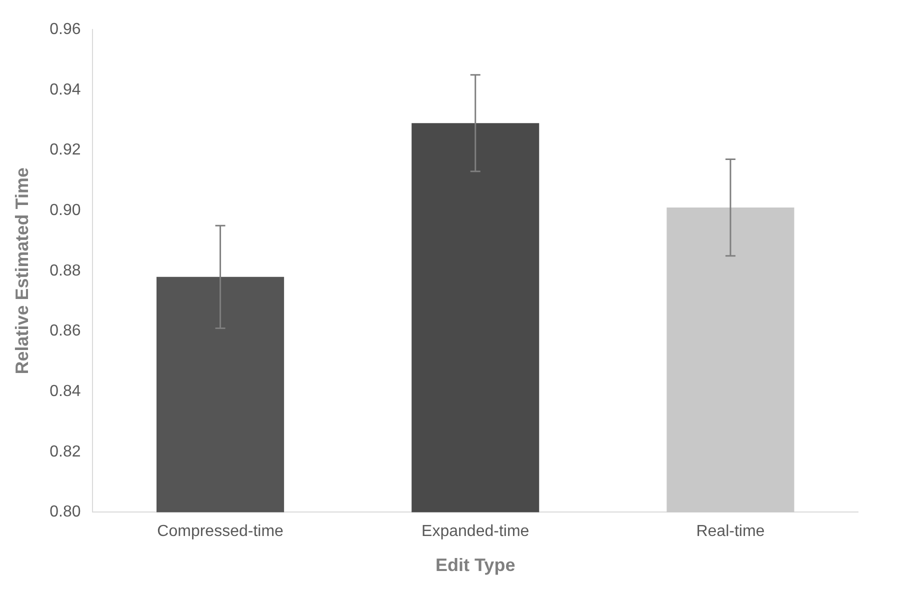 Image resolution: width=906 pixels, height=589 pixels. I want to click on x-tick-label: Expanded-time, so click(476, 531).